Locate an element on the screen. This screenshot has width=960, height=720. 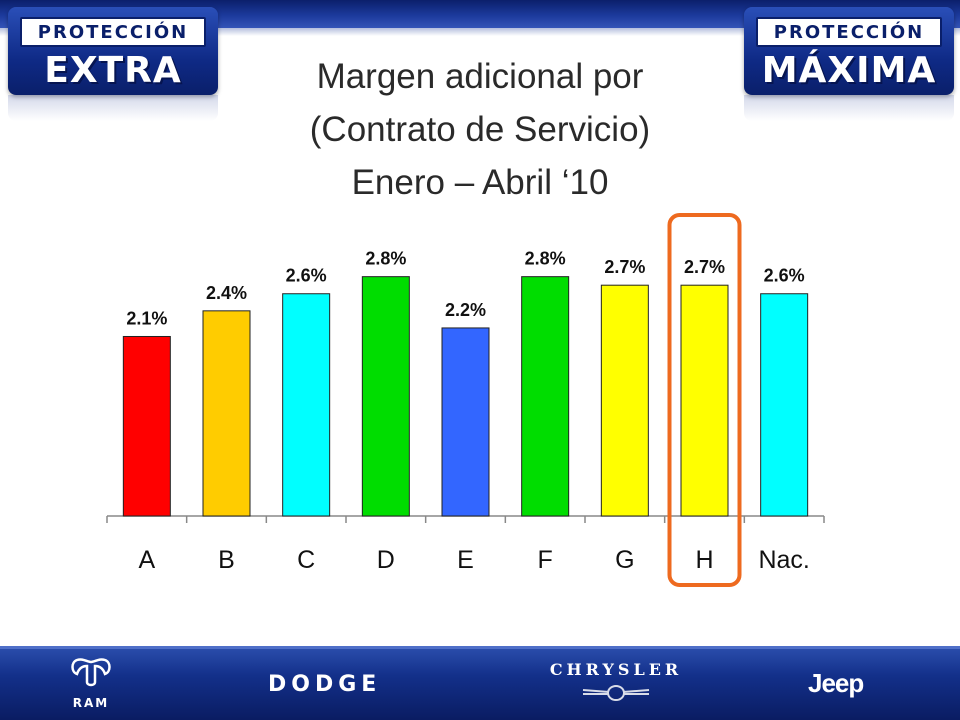
category-label: B is located at coordinates (226, 560).